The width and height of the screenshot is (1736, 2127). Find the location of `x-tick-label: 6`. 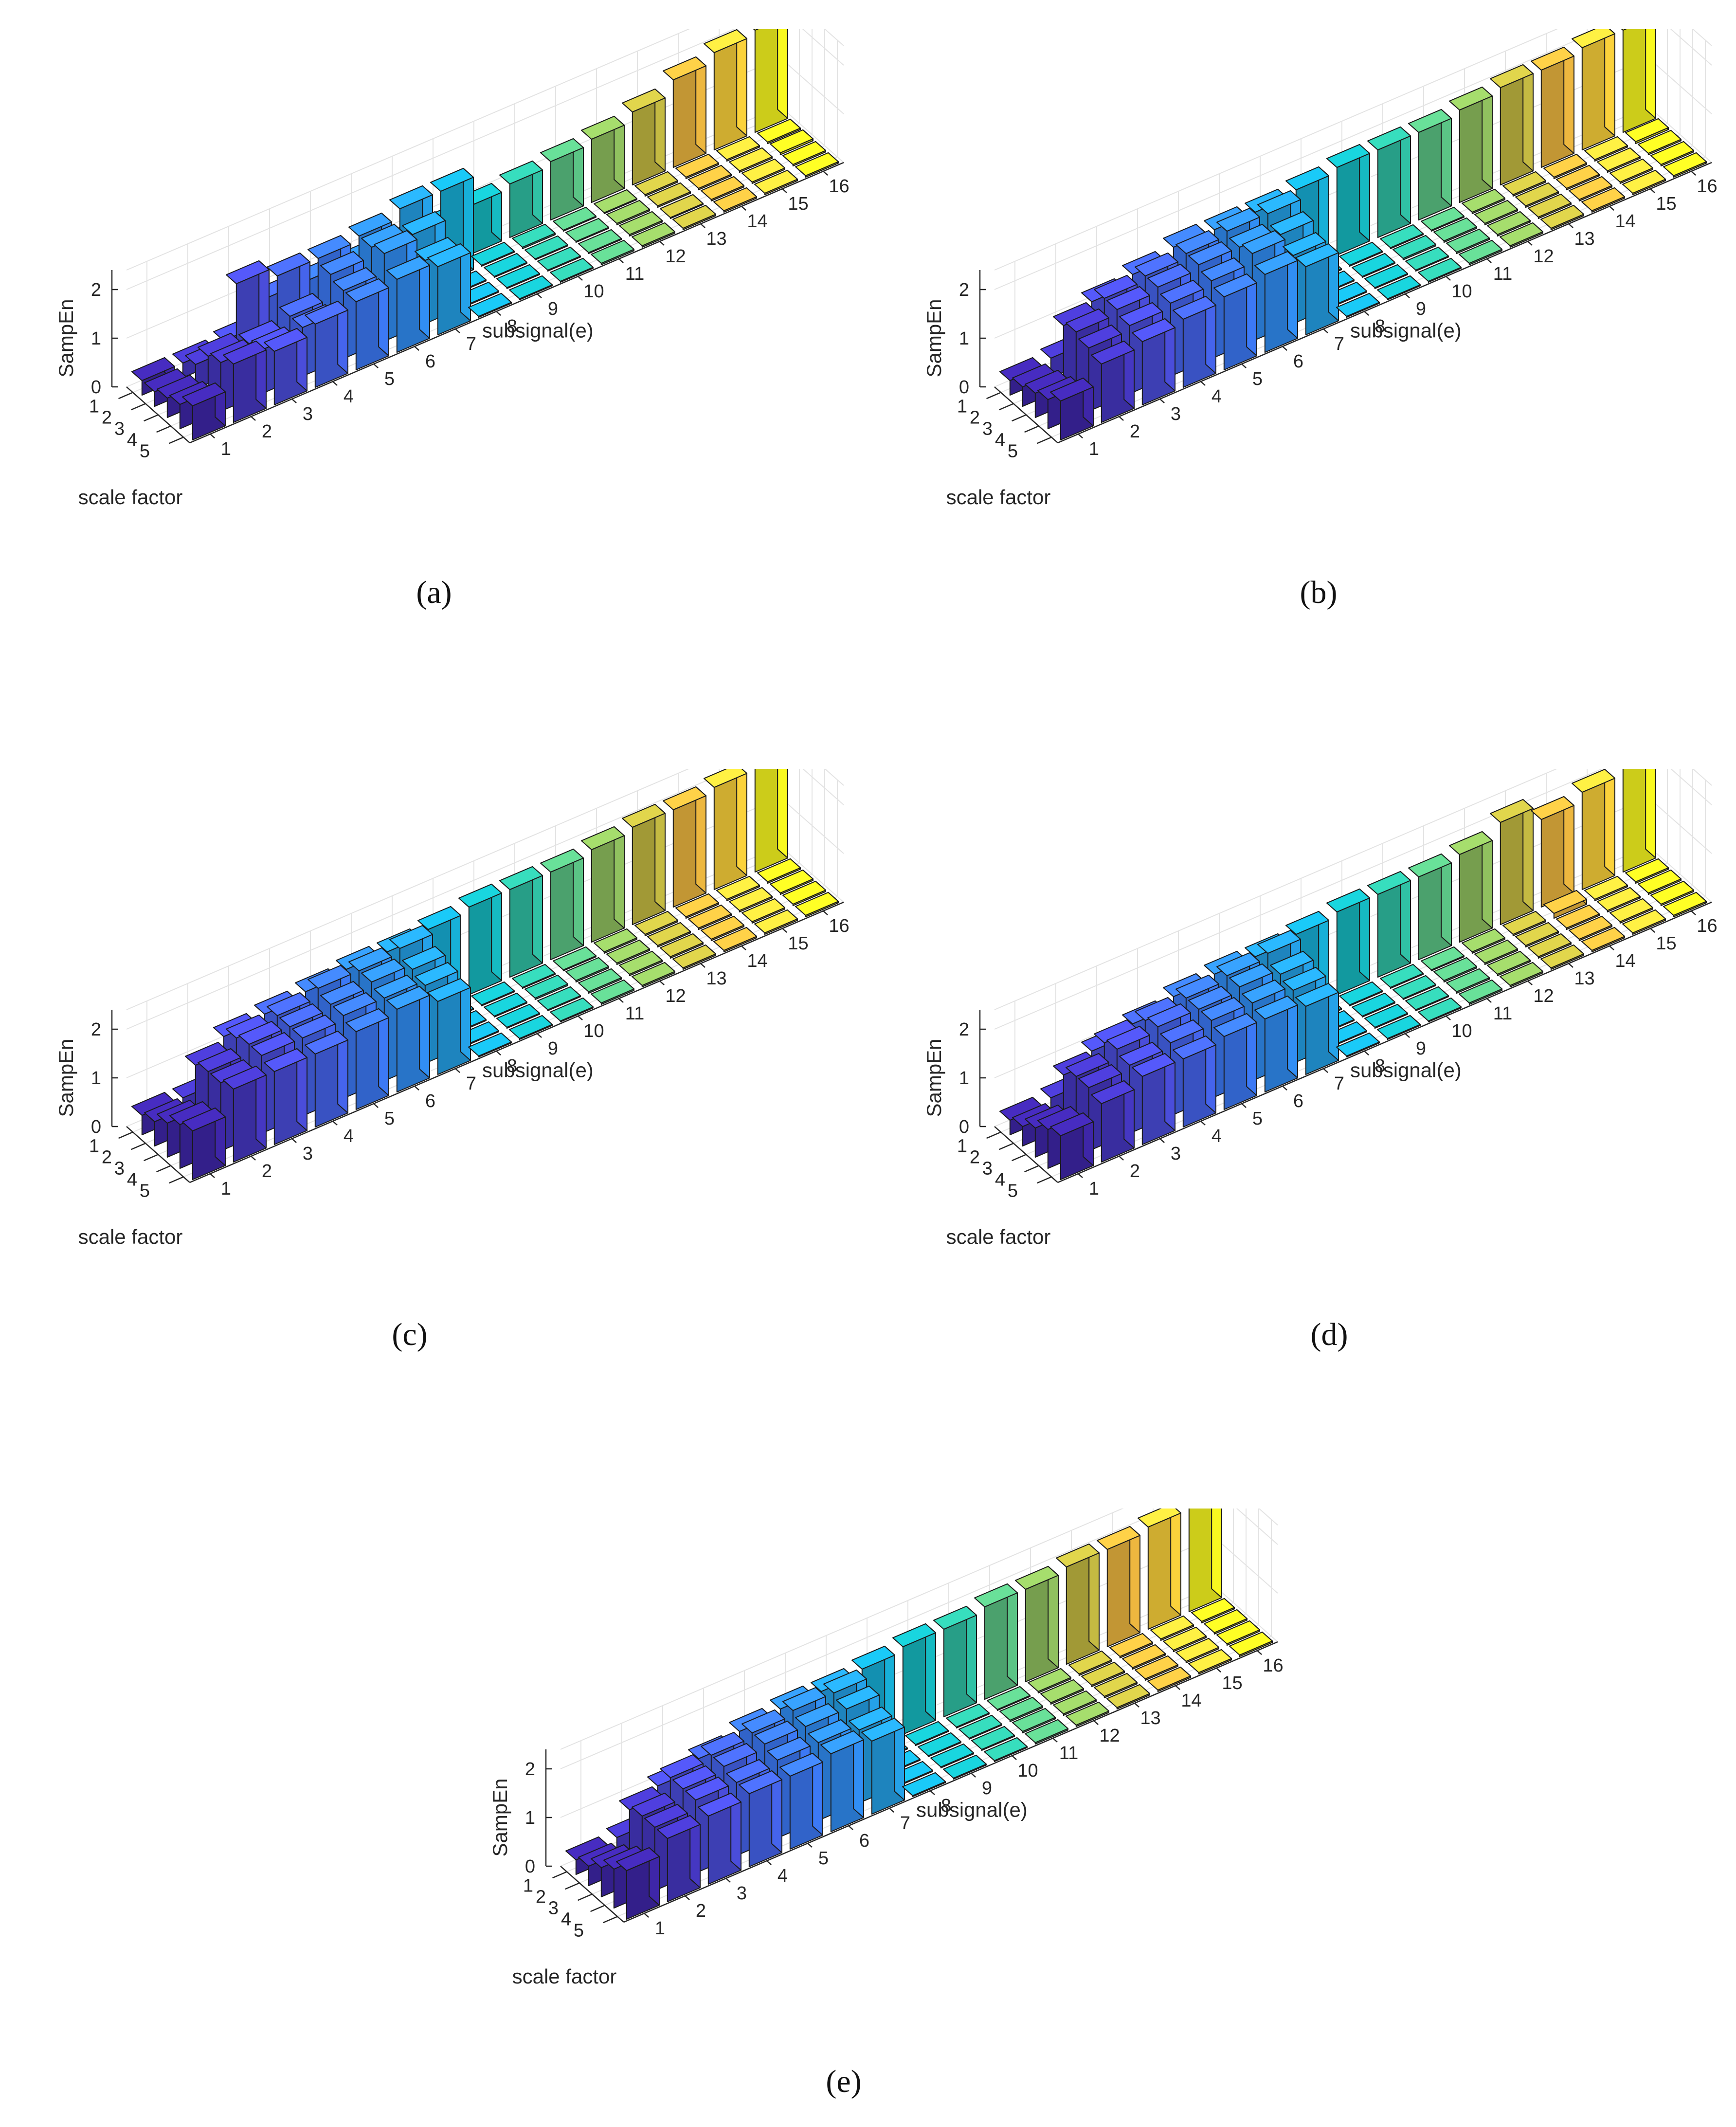

x-tick-label: 6 is located at coordinates (430, 362).